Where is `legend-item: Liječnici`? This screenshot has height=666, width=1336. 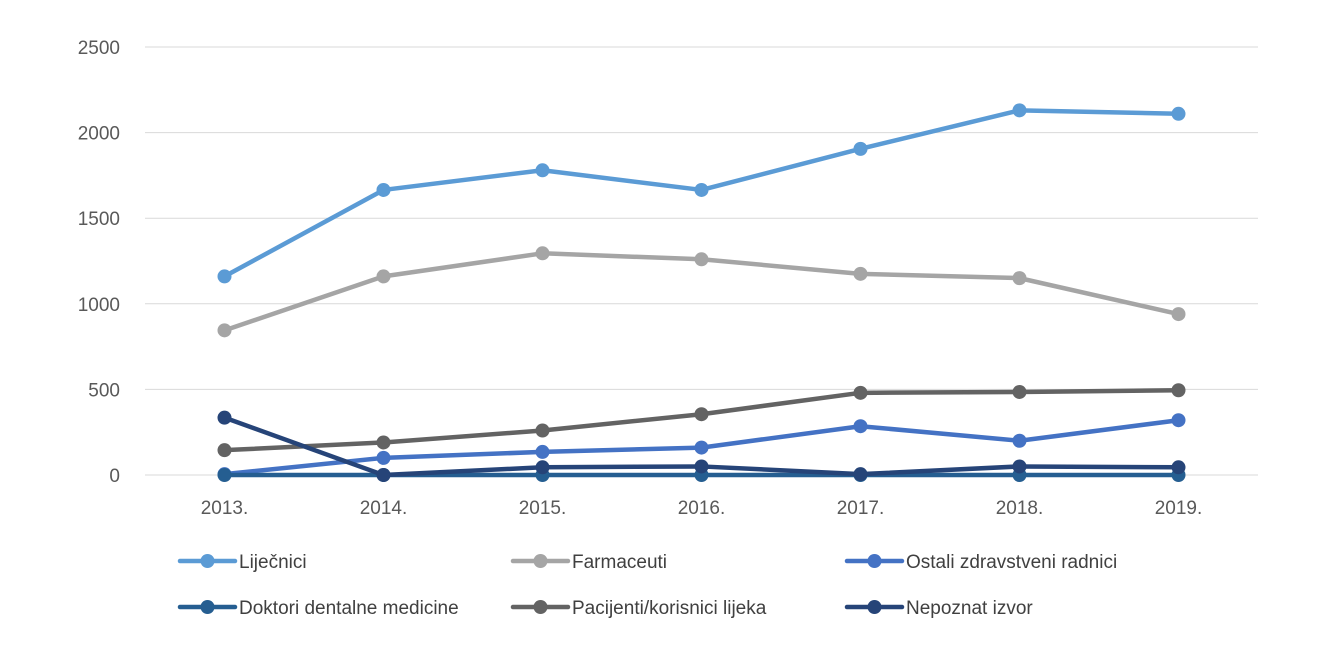
legend-item: Liječnici is located at coordinates (242, 562).